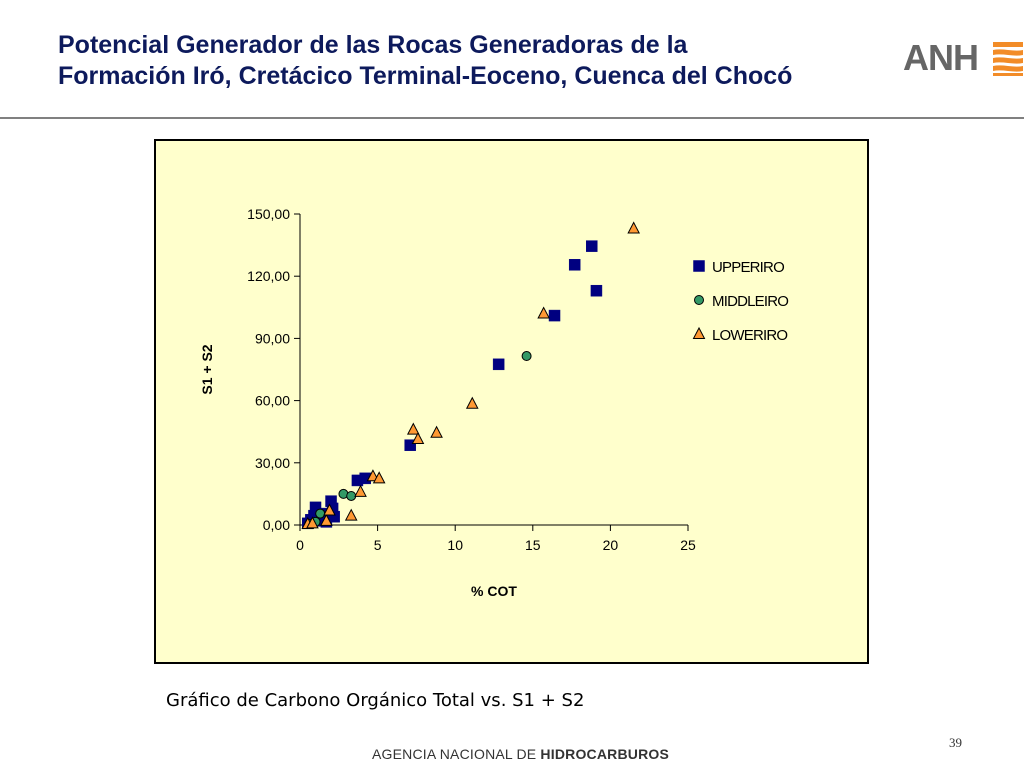 The image size is (1024, 768). Describe the element at coordinates (605, 754) in the screenshot. I see `footer-agency-bold: HIDROCARBUROS` at that location.